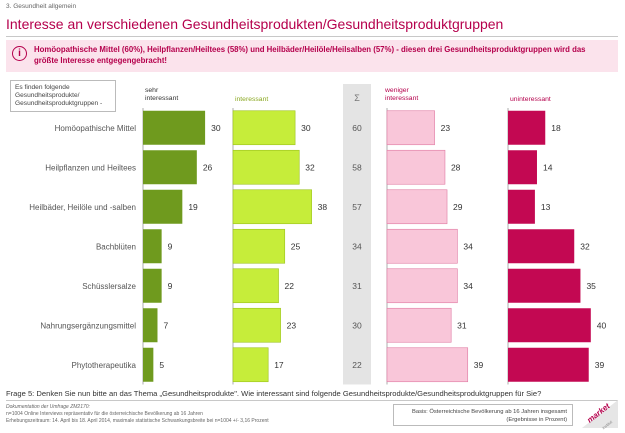  Describe the element at coordinates (456, 167) in the screenshot. I see `bar-value-label: 28` at that location.